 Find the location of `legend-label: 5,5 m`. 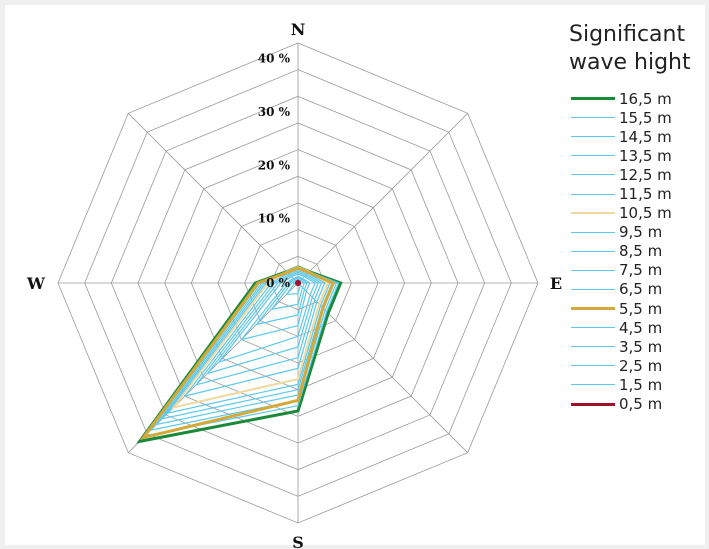

legend-label: 5,5 m is located at coordinates (641, 308).